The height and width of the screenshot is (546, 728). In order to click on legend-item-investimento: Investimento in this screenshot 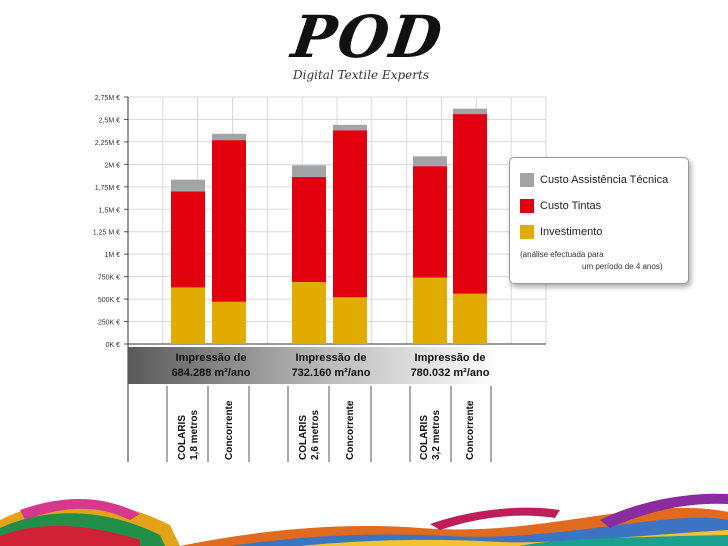, I will do `click(561, 232)`.